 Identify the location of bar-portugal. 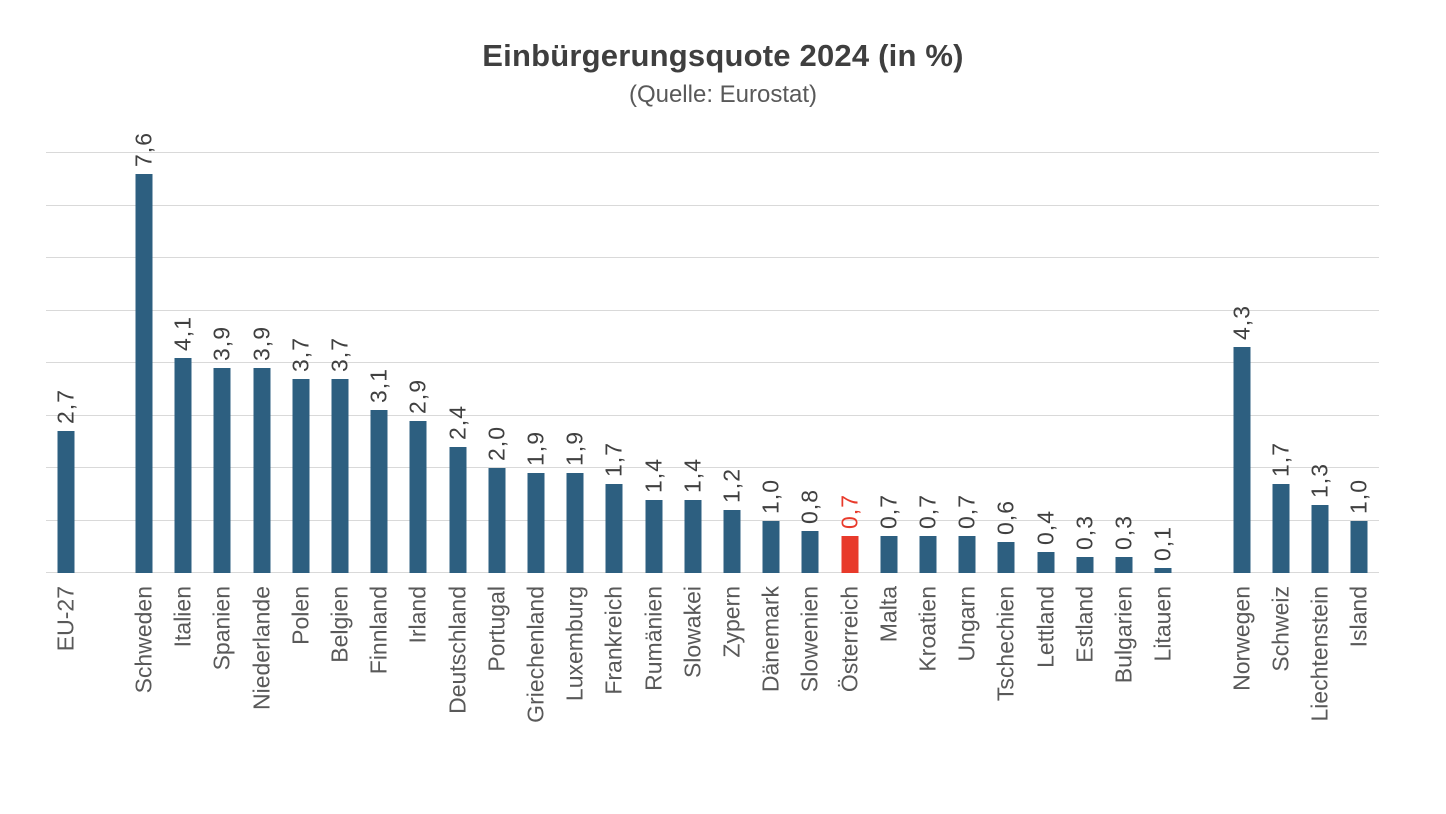
(497, 520).